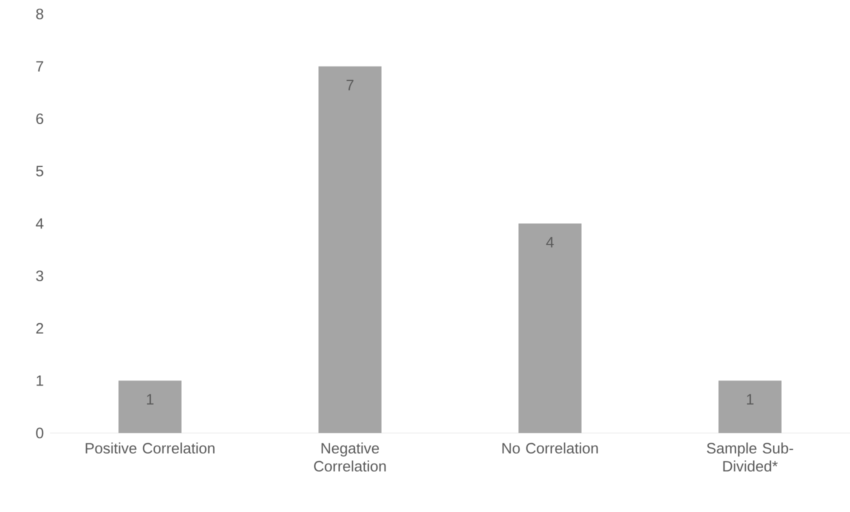  What do you see at coordinates (40, 118) in the screenshot?
I see `y-tick-label: 6` at bounding box center [40, 118].